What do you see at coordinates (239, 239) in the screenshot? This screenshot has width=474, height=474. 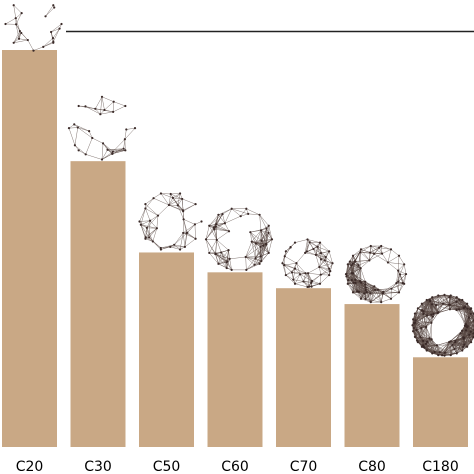 I see `fullerene-icon-c60` at bounding box center [239, 239].